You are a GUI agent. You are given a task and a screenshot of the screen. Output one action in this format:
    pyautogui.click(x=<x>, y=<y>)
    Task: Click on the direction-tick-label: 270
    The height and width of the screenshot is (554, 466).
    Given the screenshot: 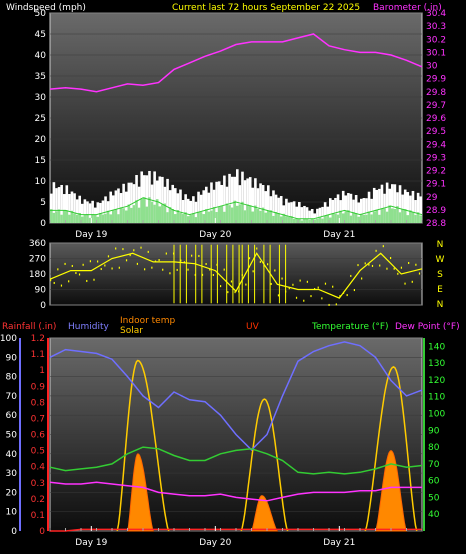 What is the action you would take?
    pyautogui.click(x=37, y=260)
    